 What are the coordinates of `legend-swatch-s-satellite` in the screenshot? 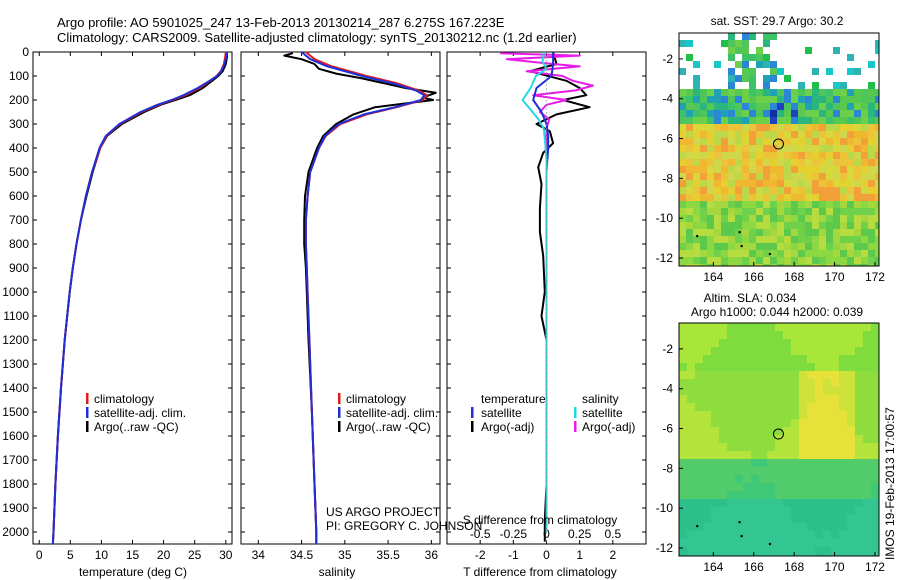 It's located at (575, 412).